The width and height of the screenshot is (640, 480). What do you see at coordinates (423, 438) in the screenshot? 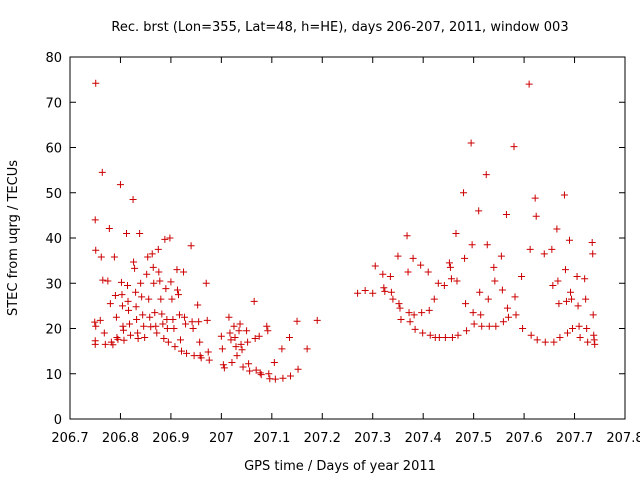
I see `x-tick-label: 207.4` at bounding box center [423, 438].